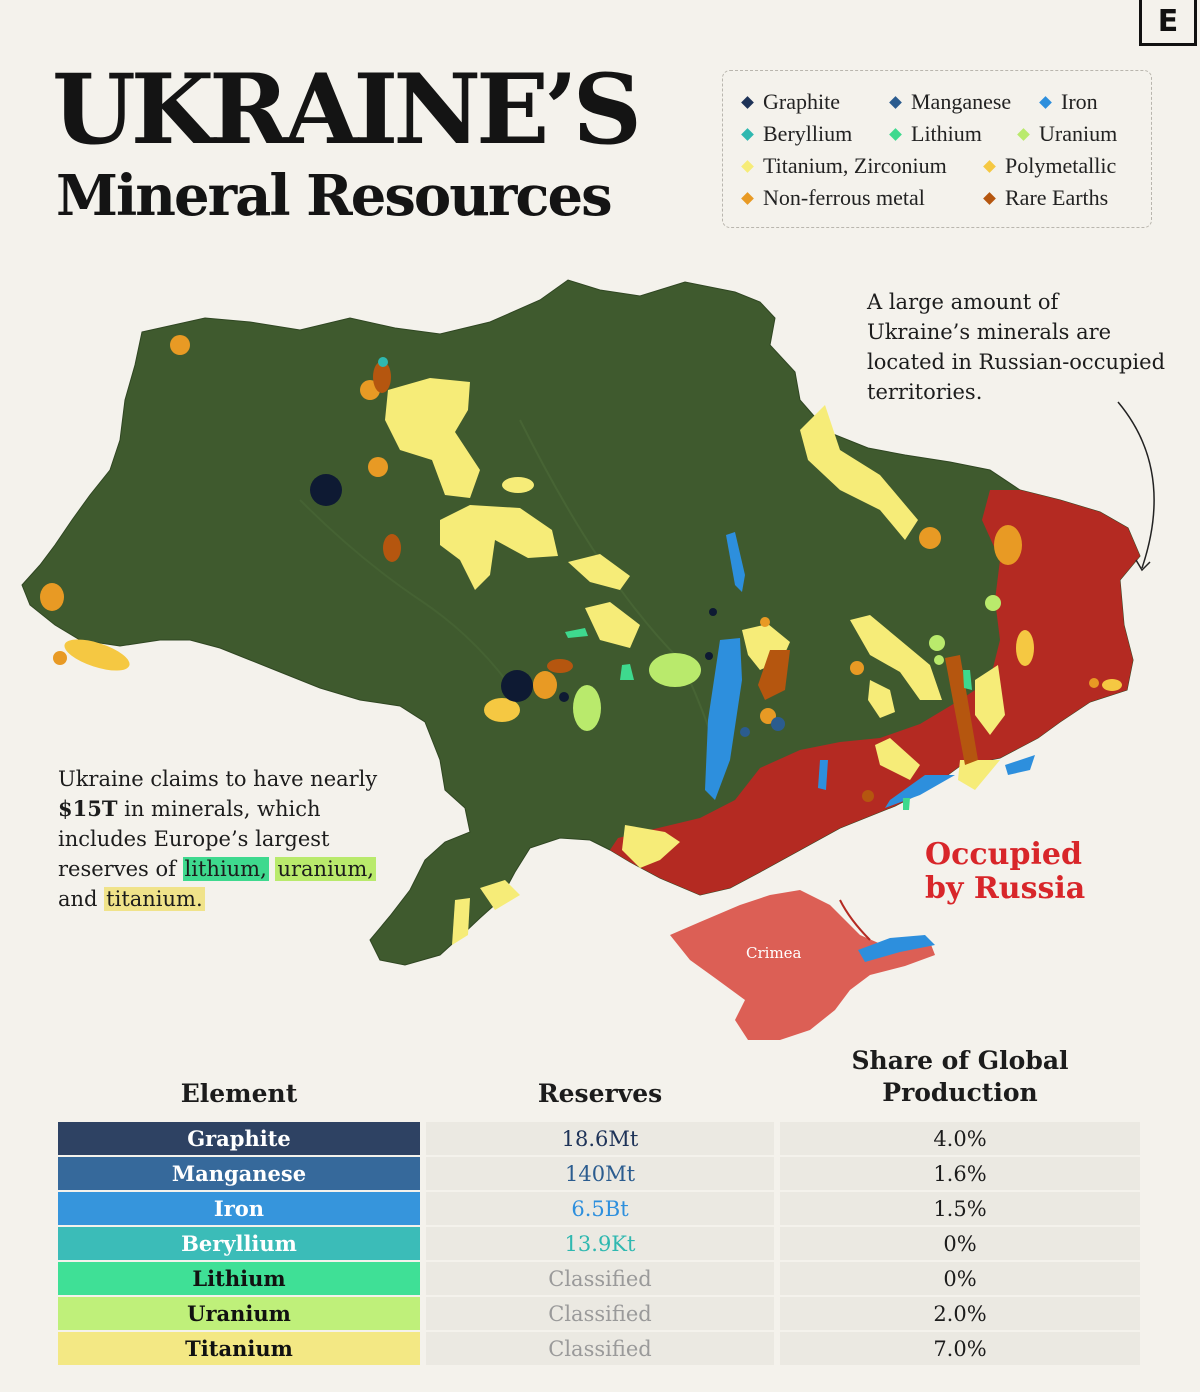 The width and height of the screenshot is (1200, 1392). What do you see at coordinates (239, 1138) in the screenshot?
I see `element-cell: Graphite` at bounding box center [239, 1138].